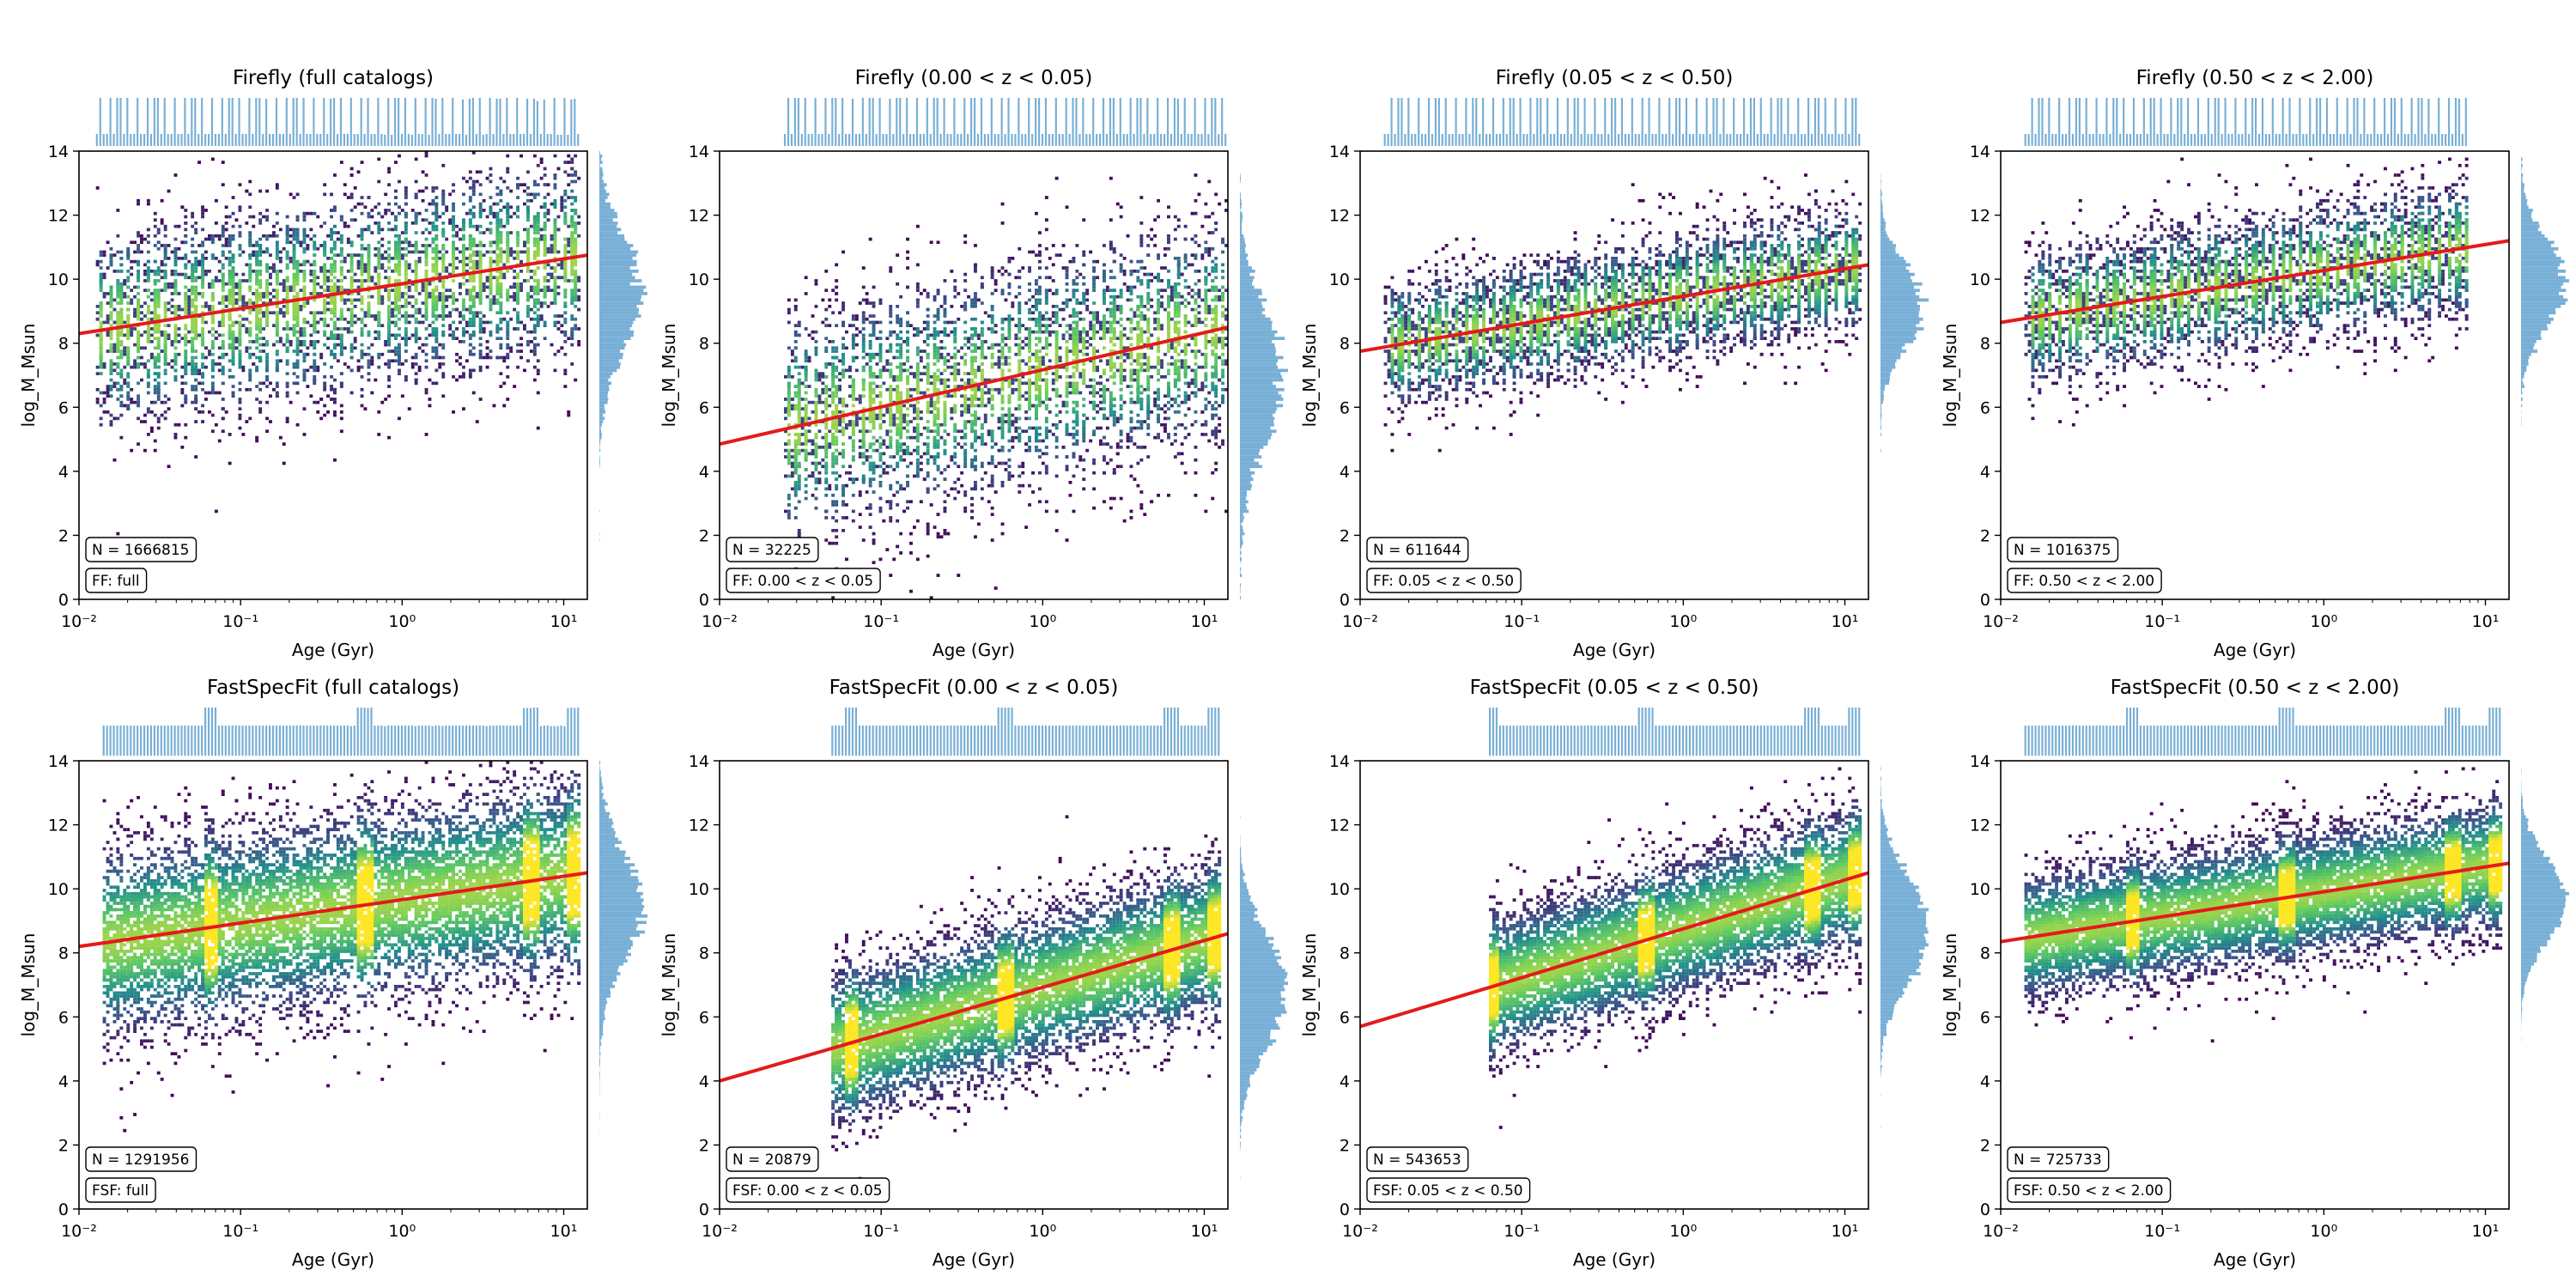 The height and width of the screenshot is (1288, 2576). I want to click on axes-frame, so click(2255, 985).